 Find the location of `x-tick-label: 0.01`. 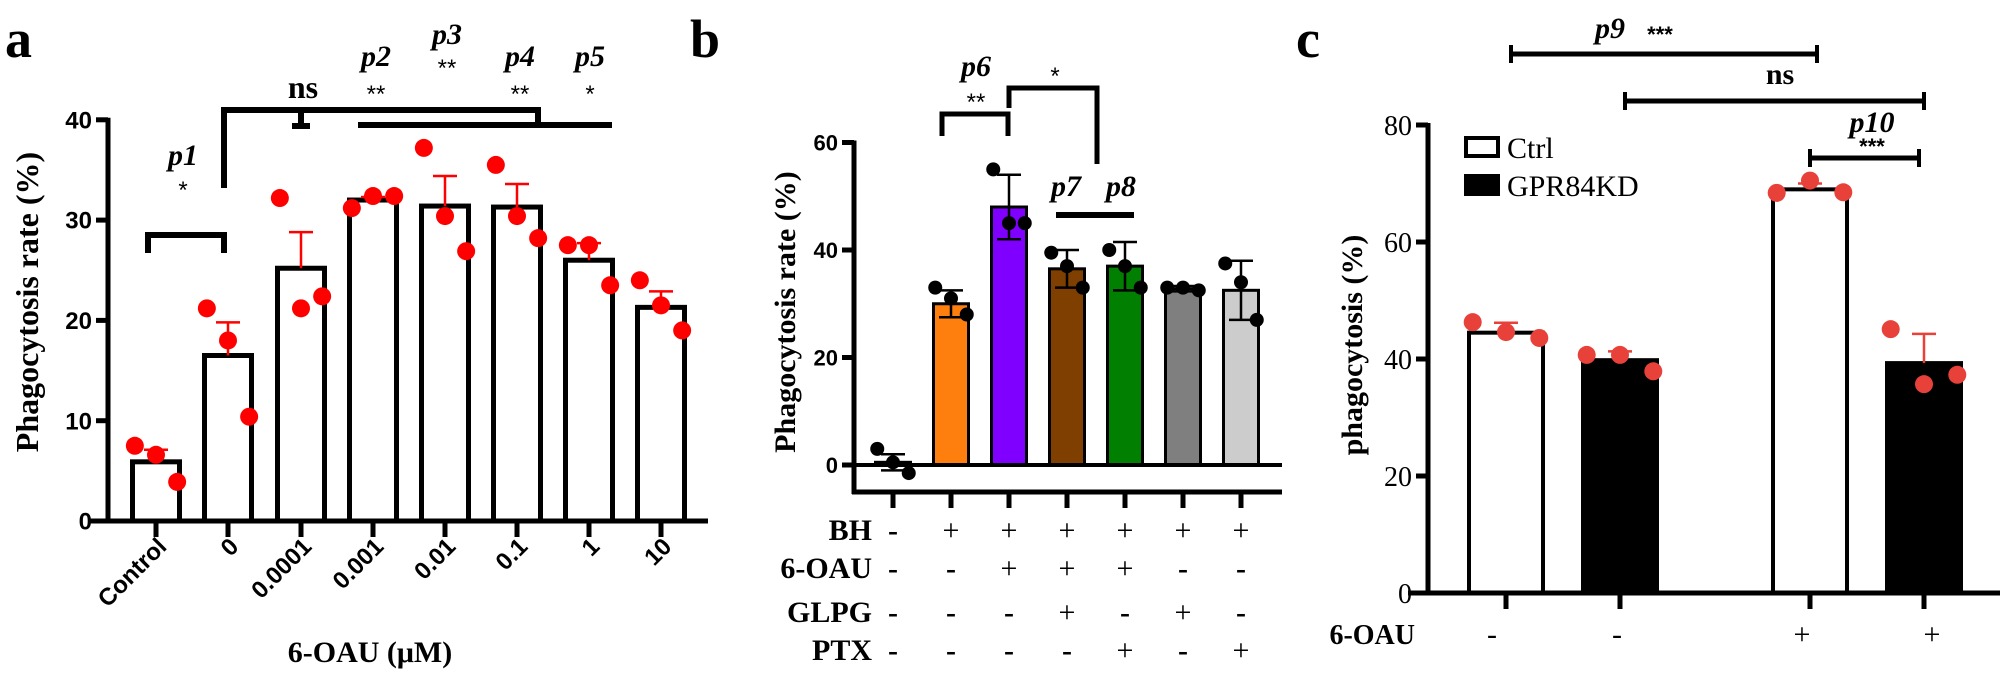

x-tick-label: 0.01 is located at coordinates (435, 559).